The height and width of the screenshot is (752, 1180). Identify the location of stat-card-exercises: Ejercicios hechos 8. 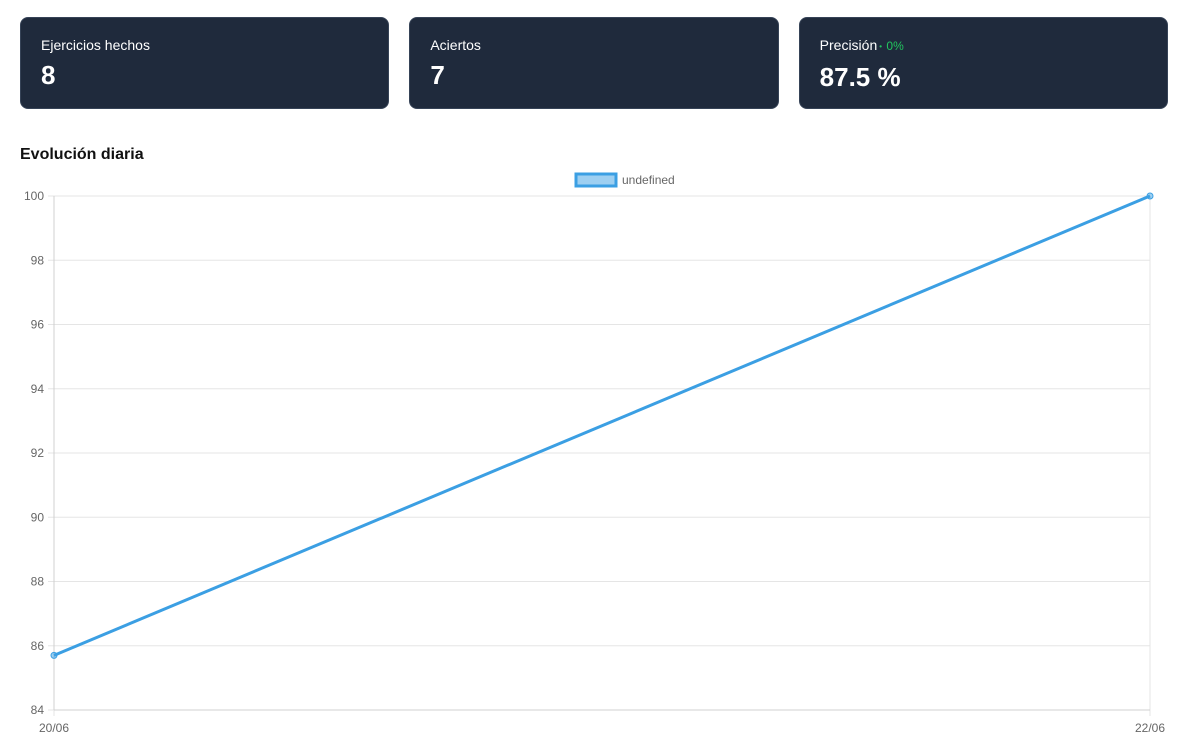
(205, 63).